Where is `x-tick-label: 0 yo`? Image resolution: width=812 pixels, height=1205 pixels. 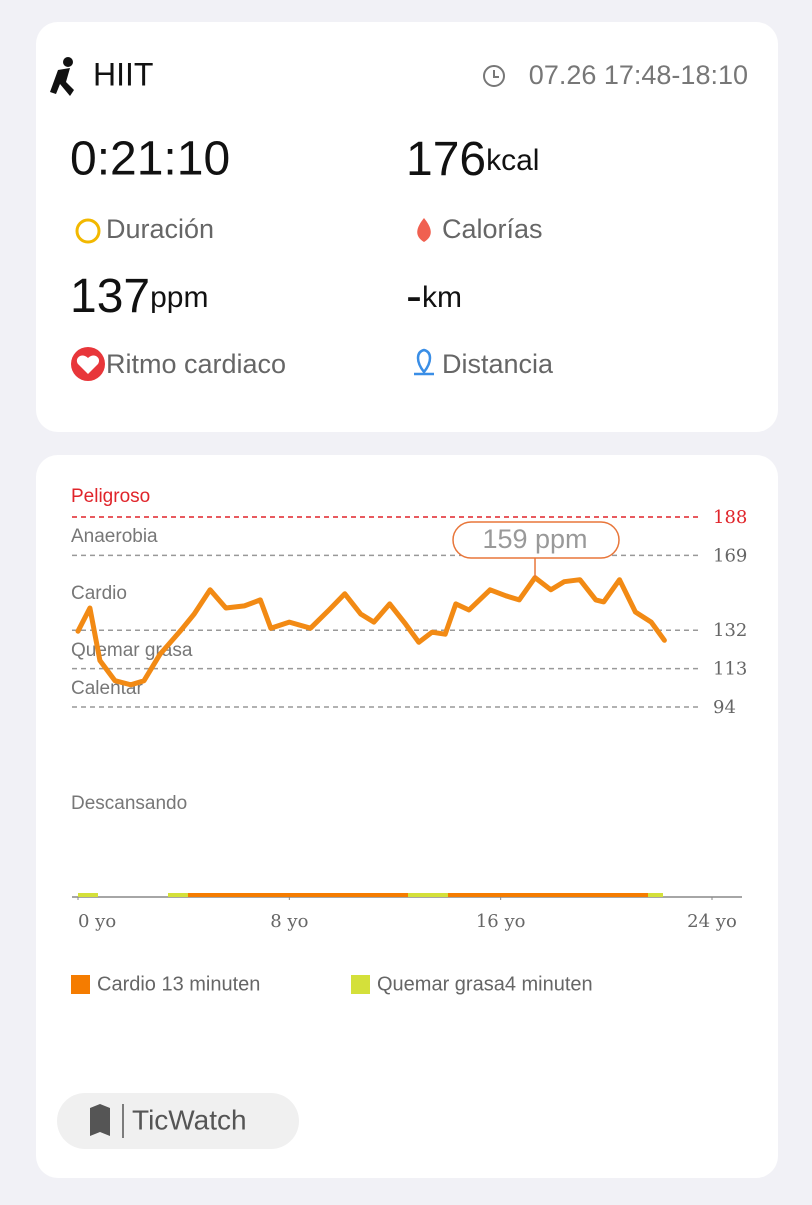 x-tick-label: 0 yo is located at coordinates (97, 921).